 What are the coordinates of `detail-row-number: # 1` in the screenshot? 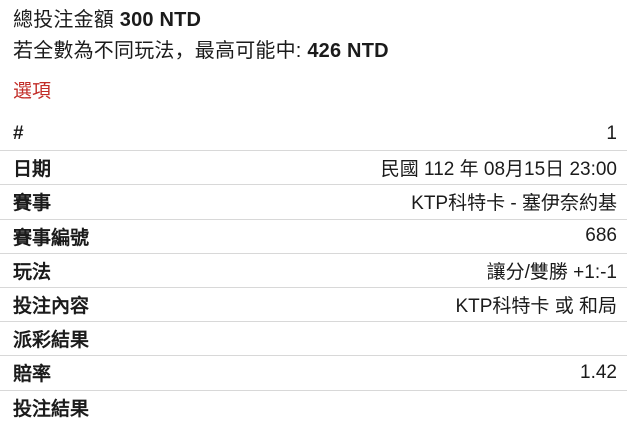 It's located at (313, 134).